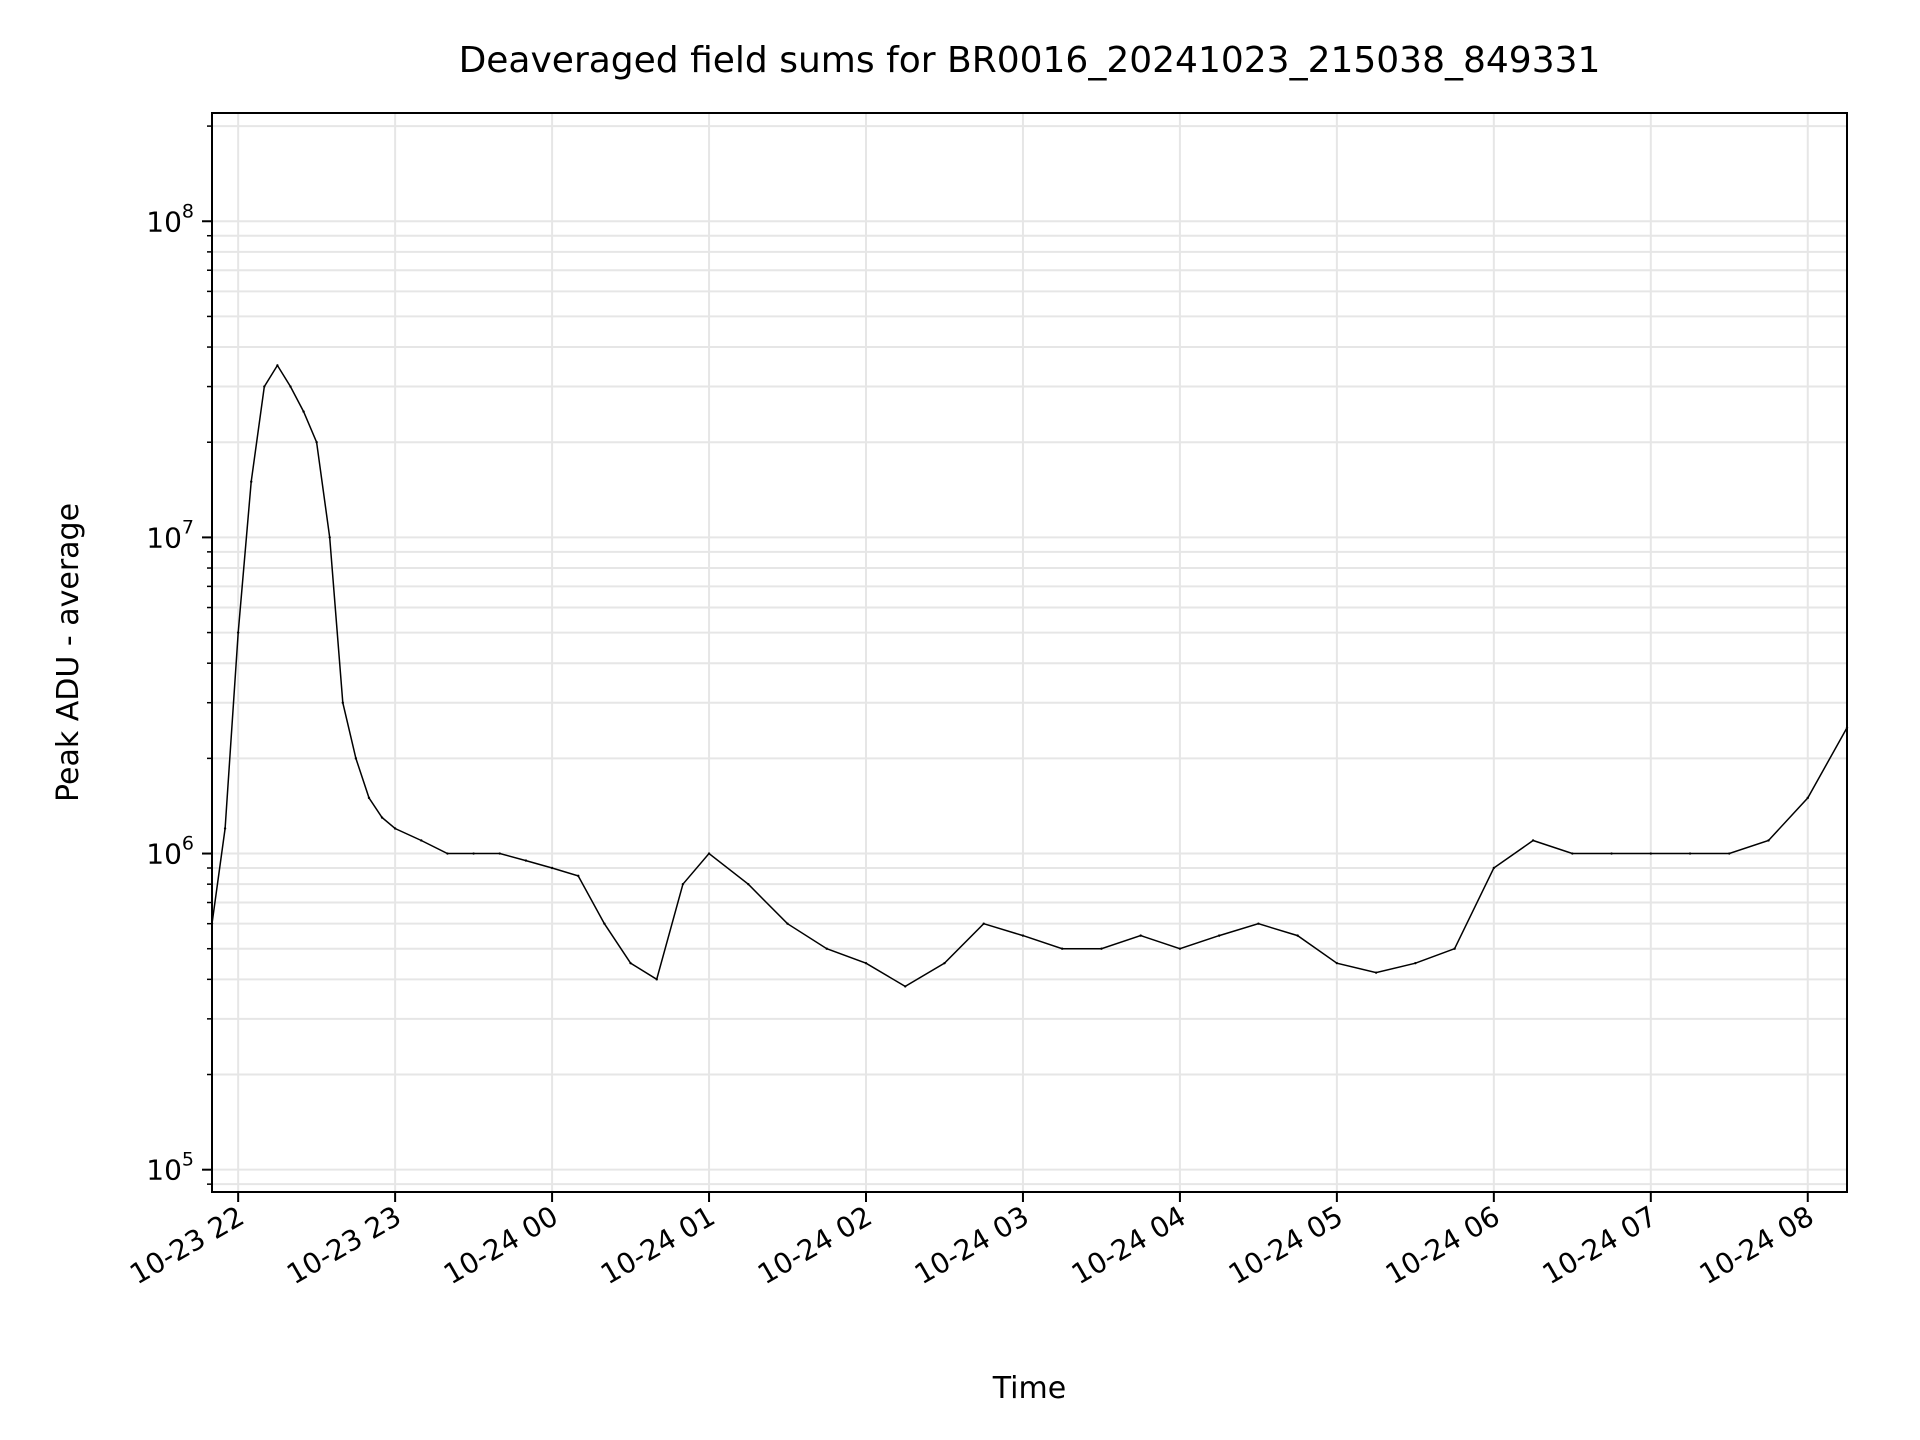 This screenshot has width=1920, height=1440. Describe the element at coordinates (188, 211) in the screenshot. I see `y-tick-exponent: 8` at that location.